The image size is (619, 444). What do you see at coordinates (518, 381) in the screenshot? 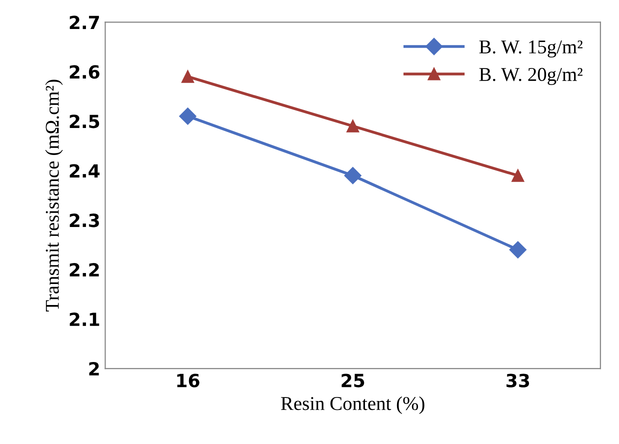
I see `x-tick-label: 33` at bounding box center [518, 381].